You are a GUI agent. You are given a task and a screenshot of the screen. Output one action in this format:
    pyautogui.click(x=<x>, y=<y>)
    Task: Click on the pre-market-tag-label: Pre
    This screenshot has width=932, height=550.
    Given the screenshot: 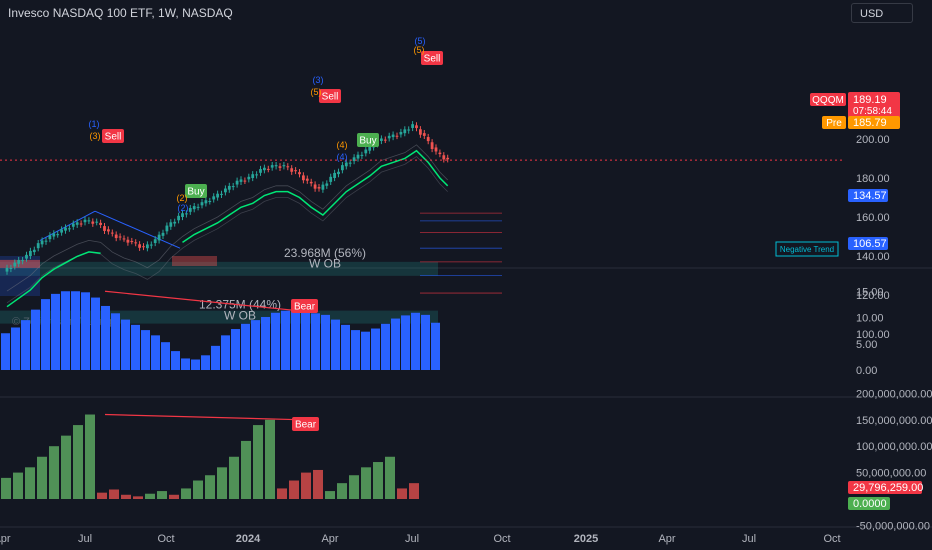 What is the action you would take?
    pyautogui.click(x=834, y=123)
    